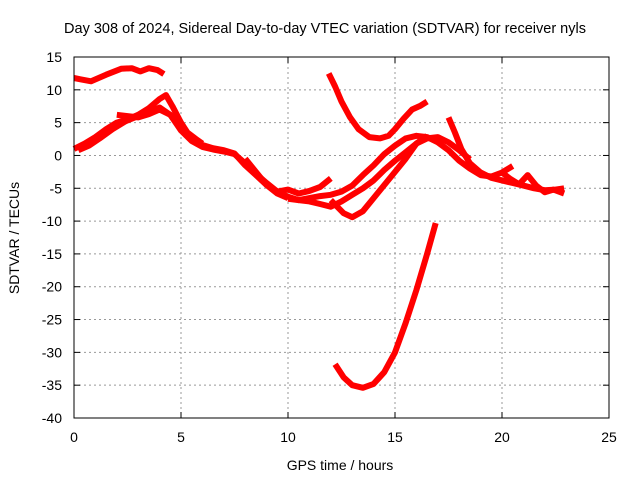 This screenshot has width=640, height=480. Describe the element at coordinates (52, 254) in the screenshot. I see `y-tick-label: -15` at that location.